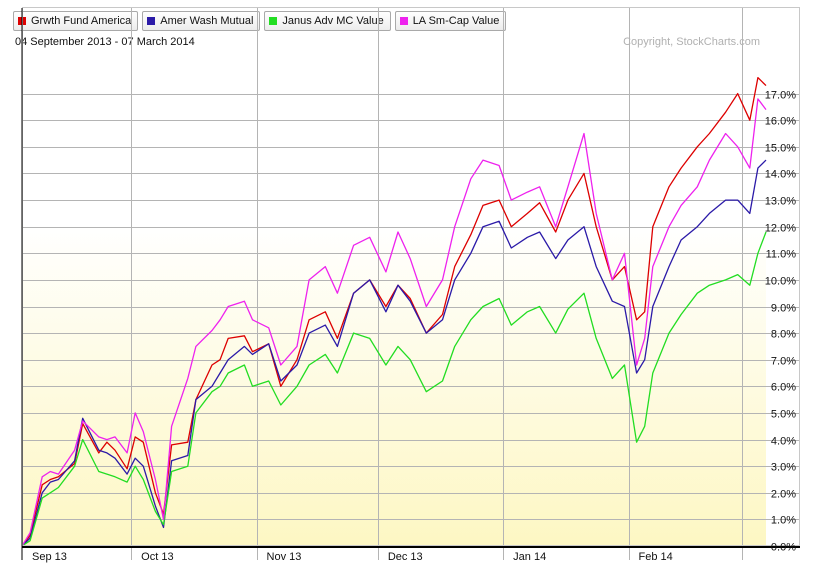  I want to click on y-tick-label: 10.0%, so click(780, 282).